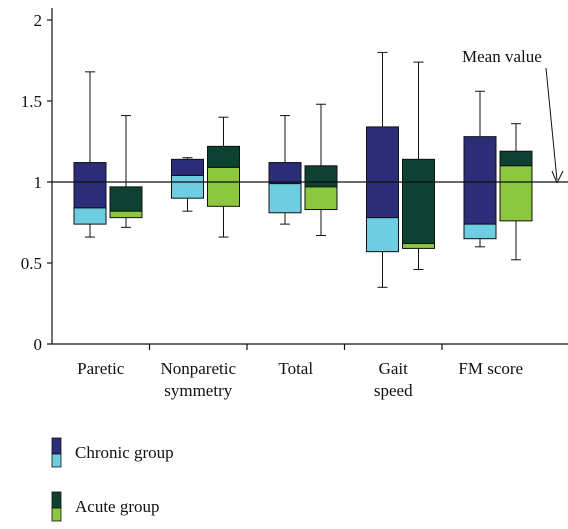 This screenshot has width=568, height=529. I want to click on mean-value-arrowhead, so click(557, 177).